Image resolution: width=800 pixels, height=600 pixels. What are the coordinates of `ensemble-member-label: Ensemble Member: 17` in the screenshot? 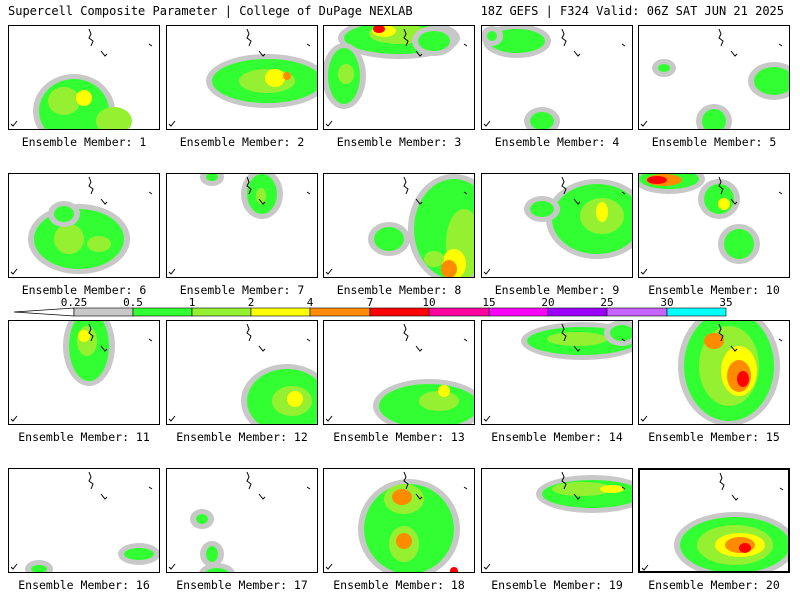 It's located at (242, 585).